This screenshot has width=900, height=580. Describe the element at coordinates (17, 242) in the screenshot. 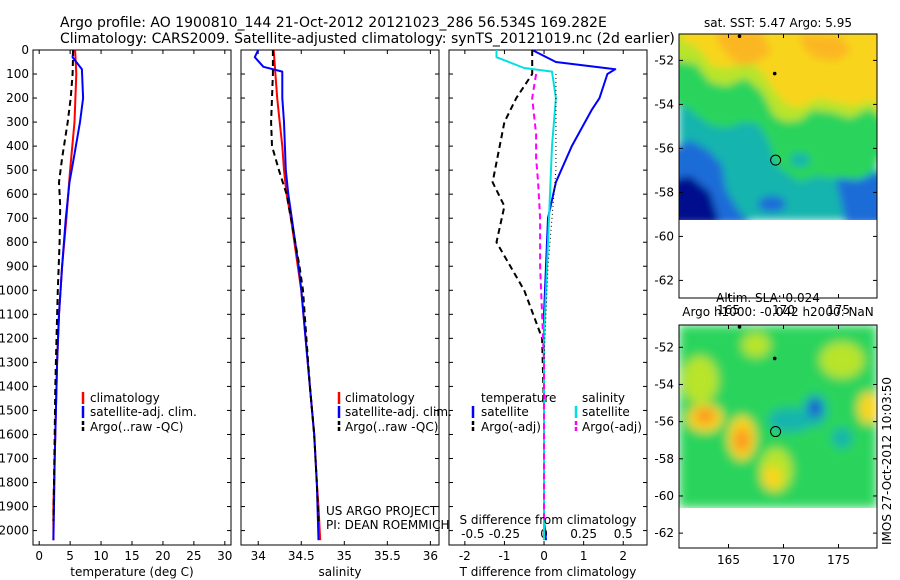

I see `y-tick-label: 800` at that location.